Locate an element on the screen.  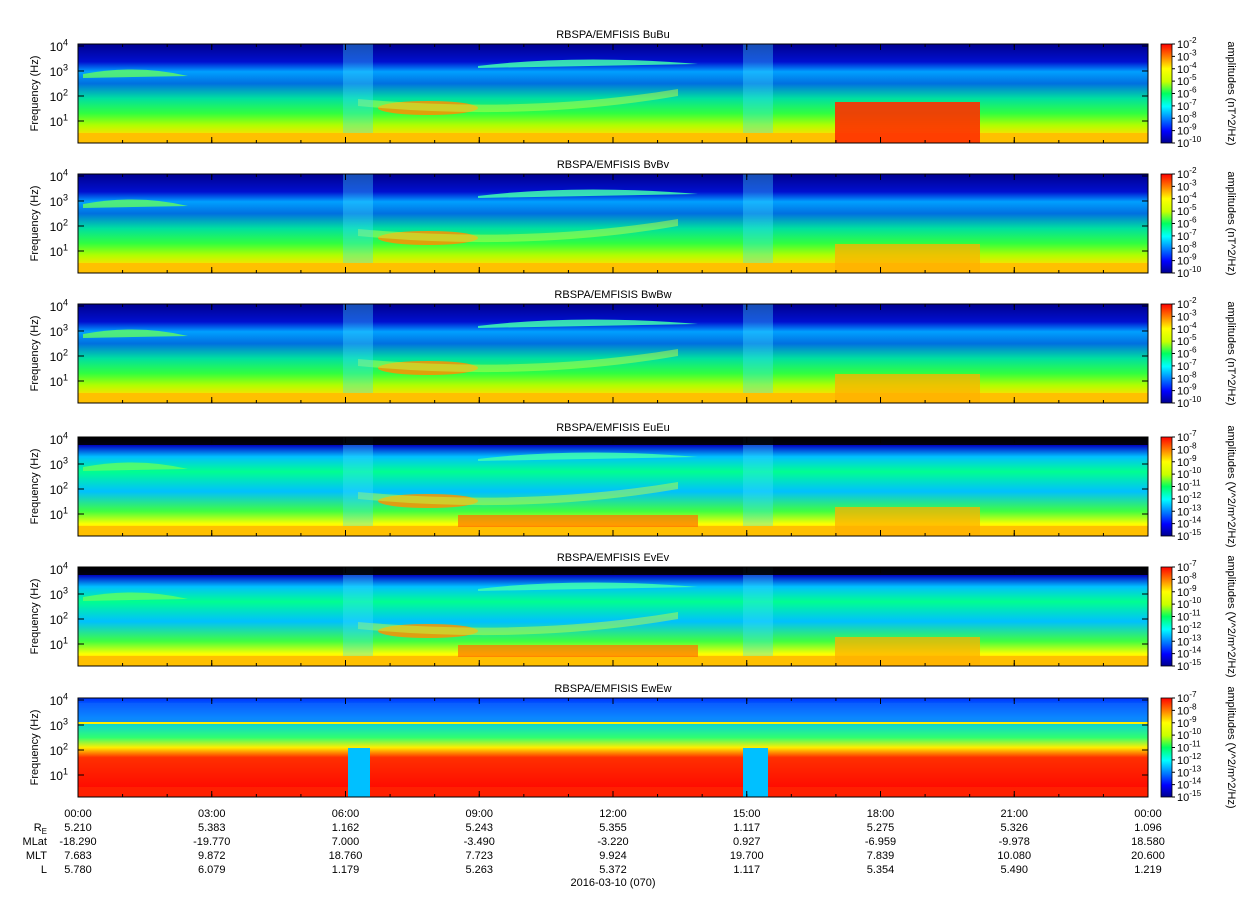
x-tick-label: 21:00 is located at coordinates (1014, 814).